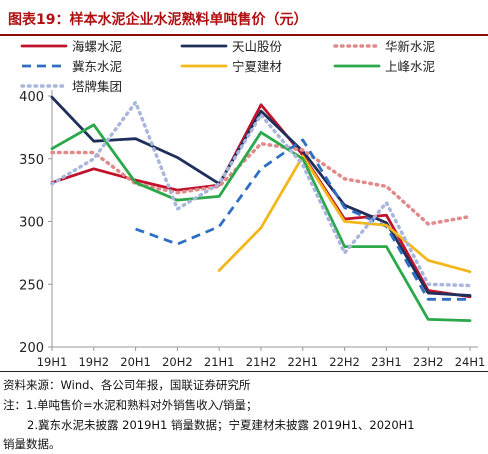 The height and width of the screenshot is (454, 488). Describe the element at coordinates (257, 66) in the screenshot. I see `legend-label: 宁夏建材` at that location.